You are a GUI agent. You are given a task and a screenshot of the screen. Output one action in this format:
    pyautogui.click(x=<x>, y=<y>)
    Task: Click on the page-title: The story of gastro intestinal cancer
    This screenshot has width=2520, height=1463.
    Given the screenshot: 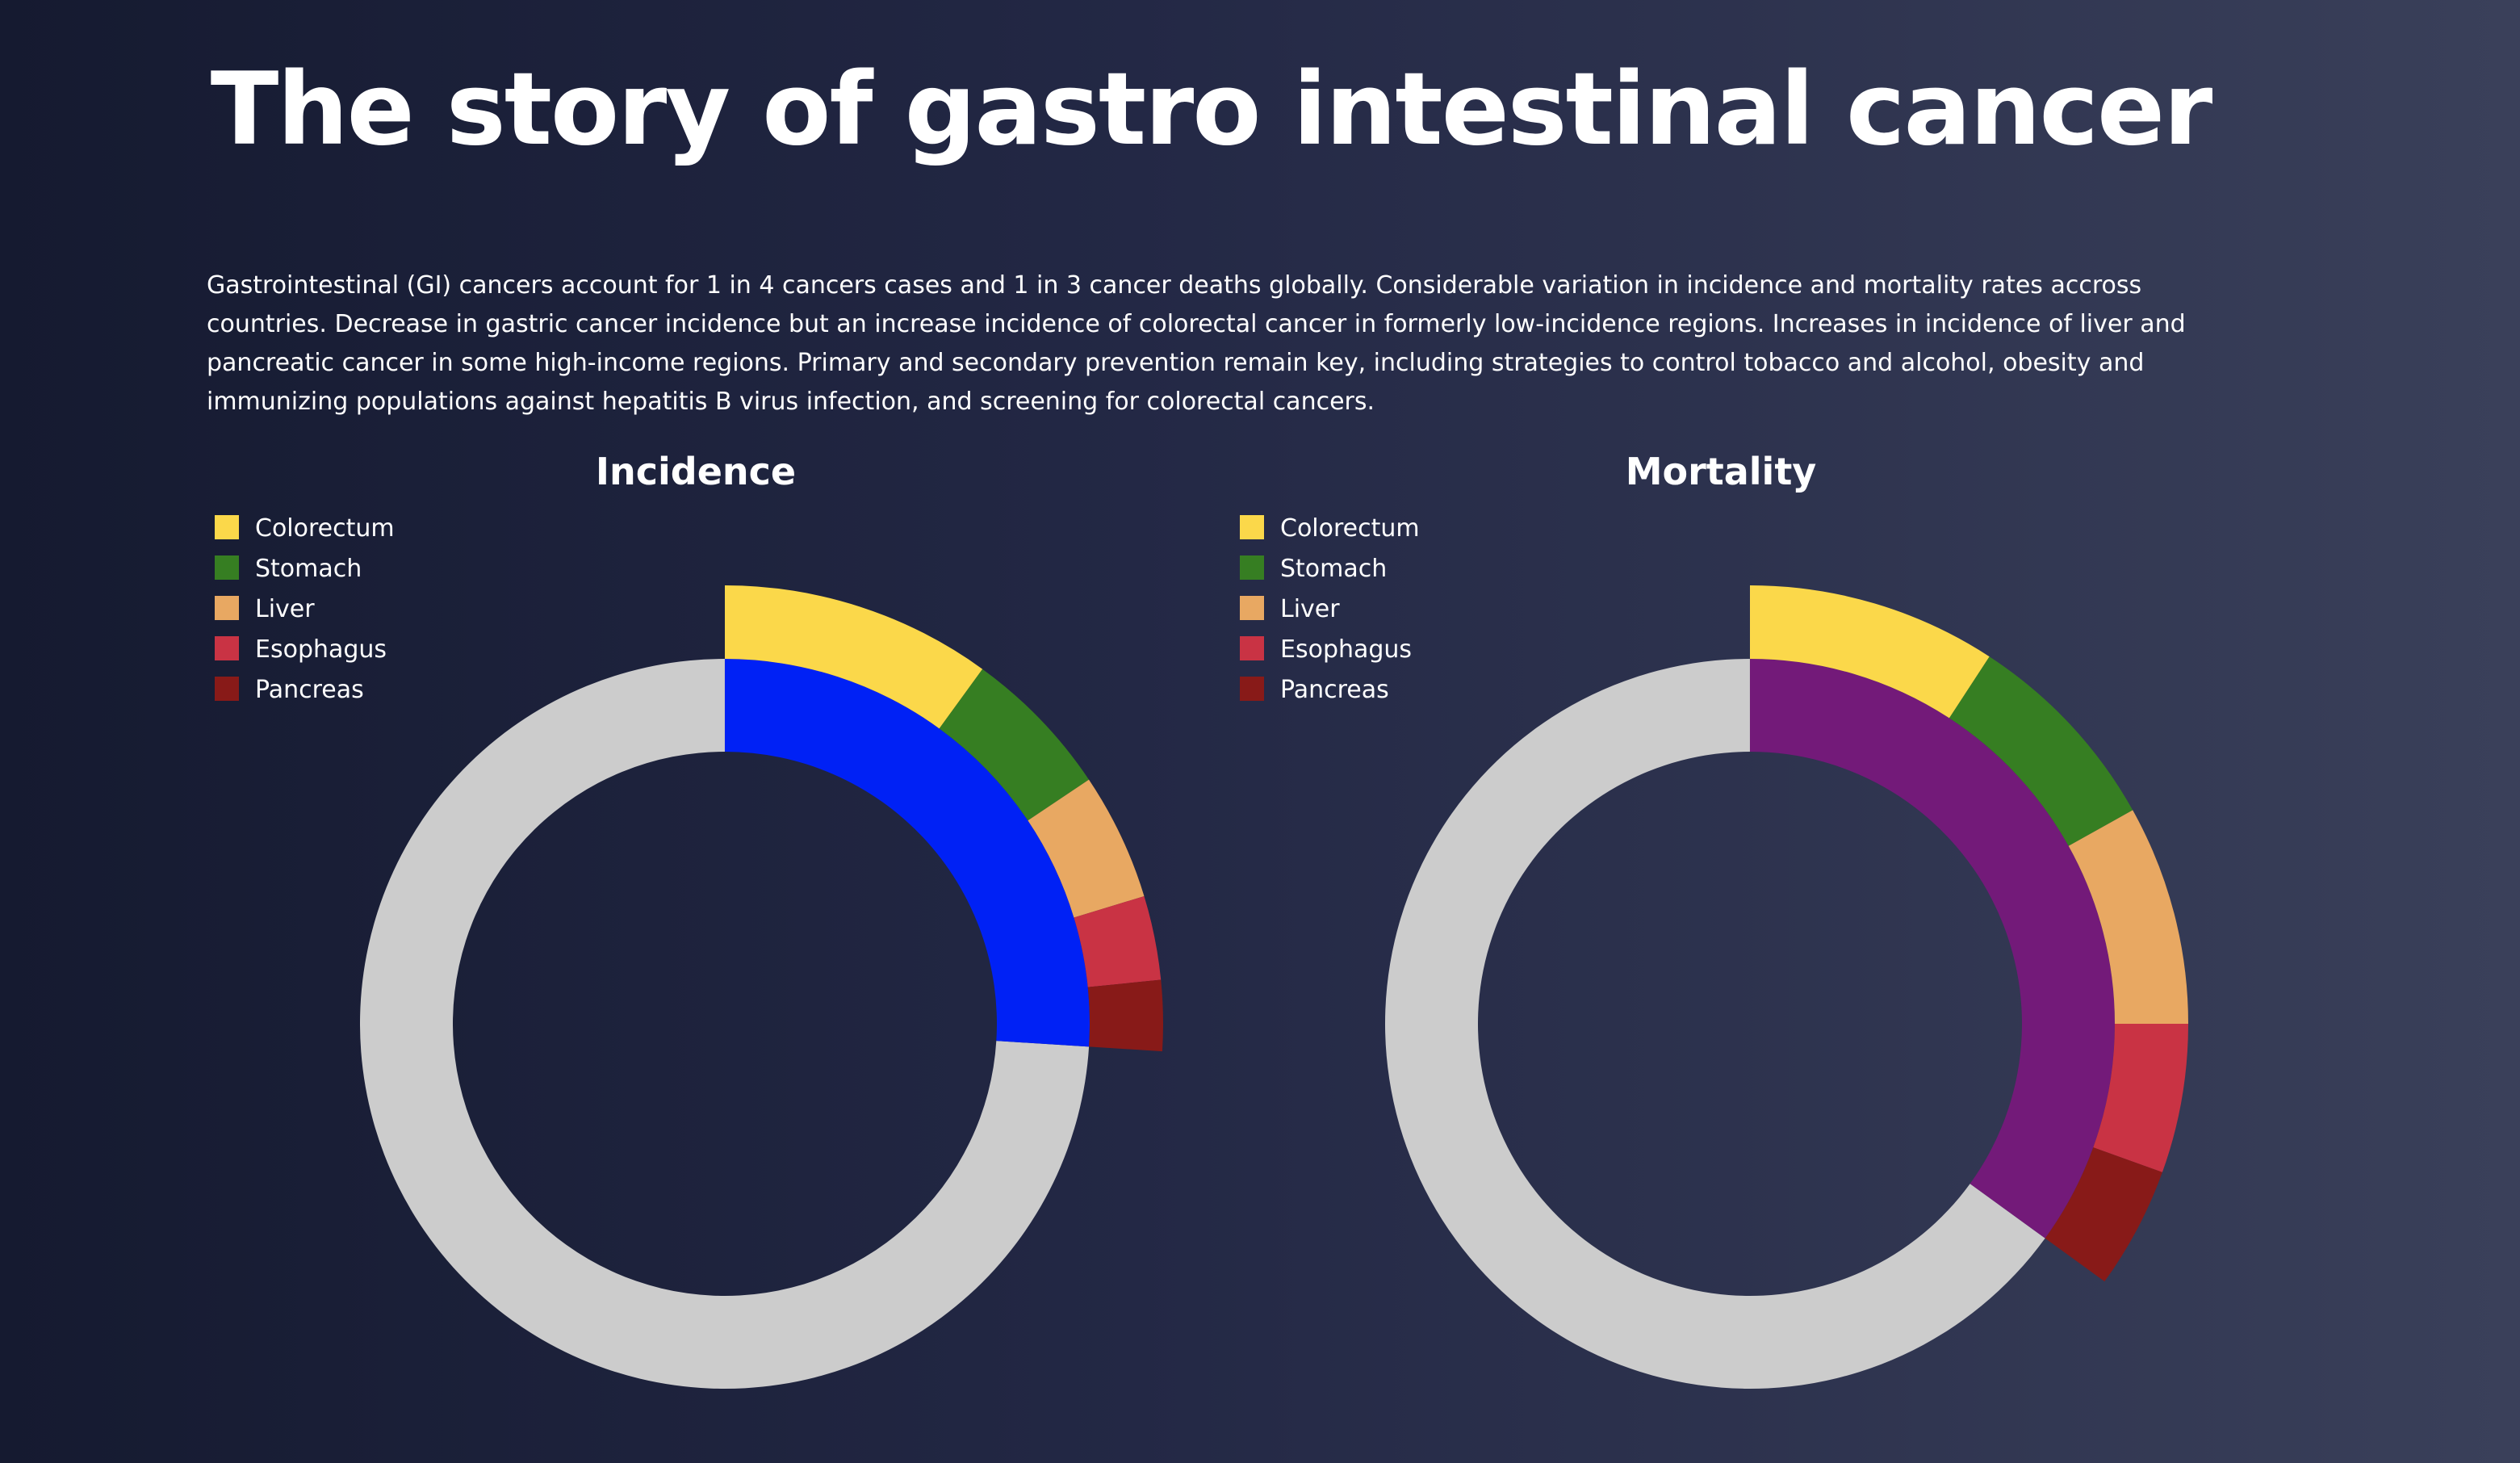 What is the action you would take?
    pyautogui.click(x=1211, y=110)
    